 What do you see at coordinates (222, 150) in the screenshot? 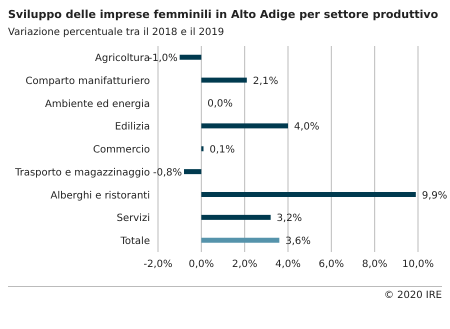
I see `data-label: 0,1%` at bounding box center [222, 150].